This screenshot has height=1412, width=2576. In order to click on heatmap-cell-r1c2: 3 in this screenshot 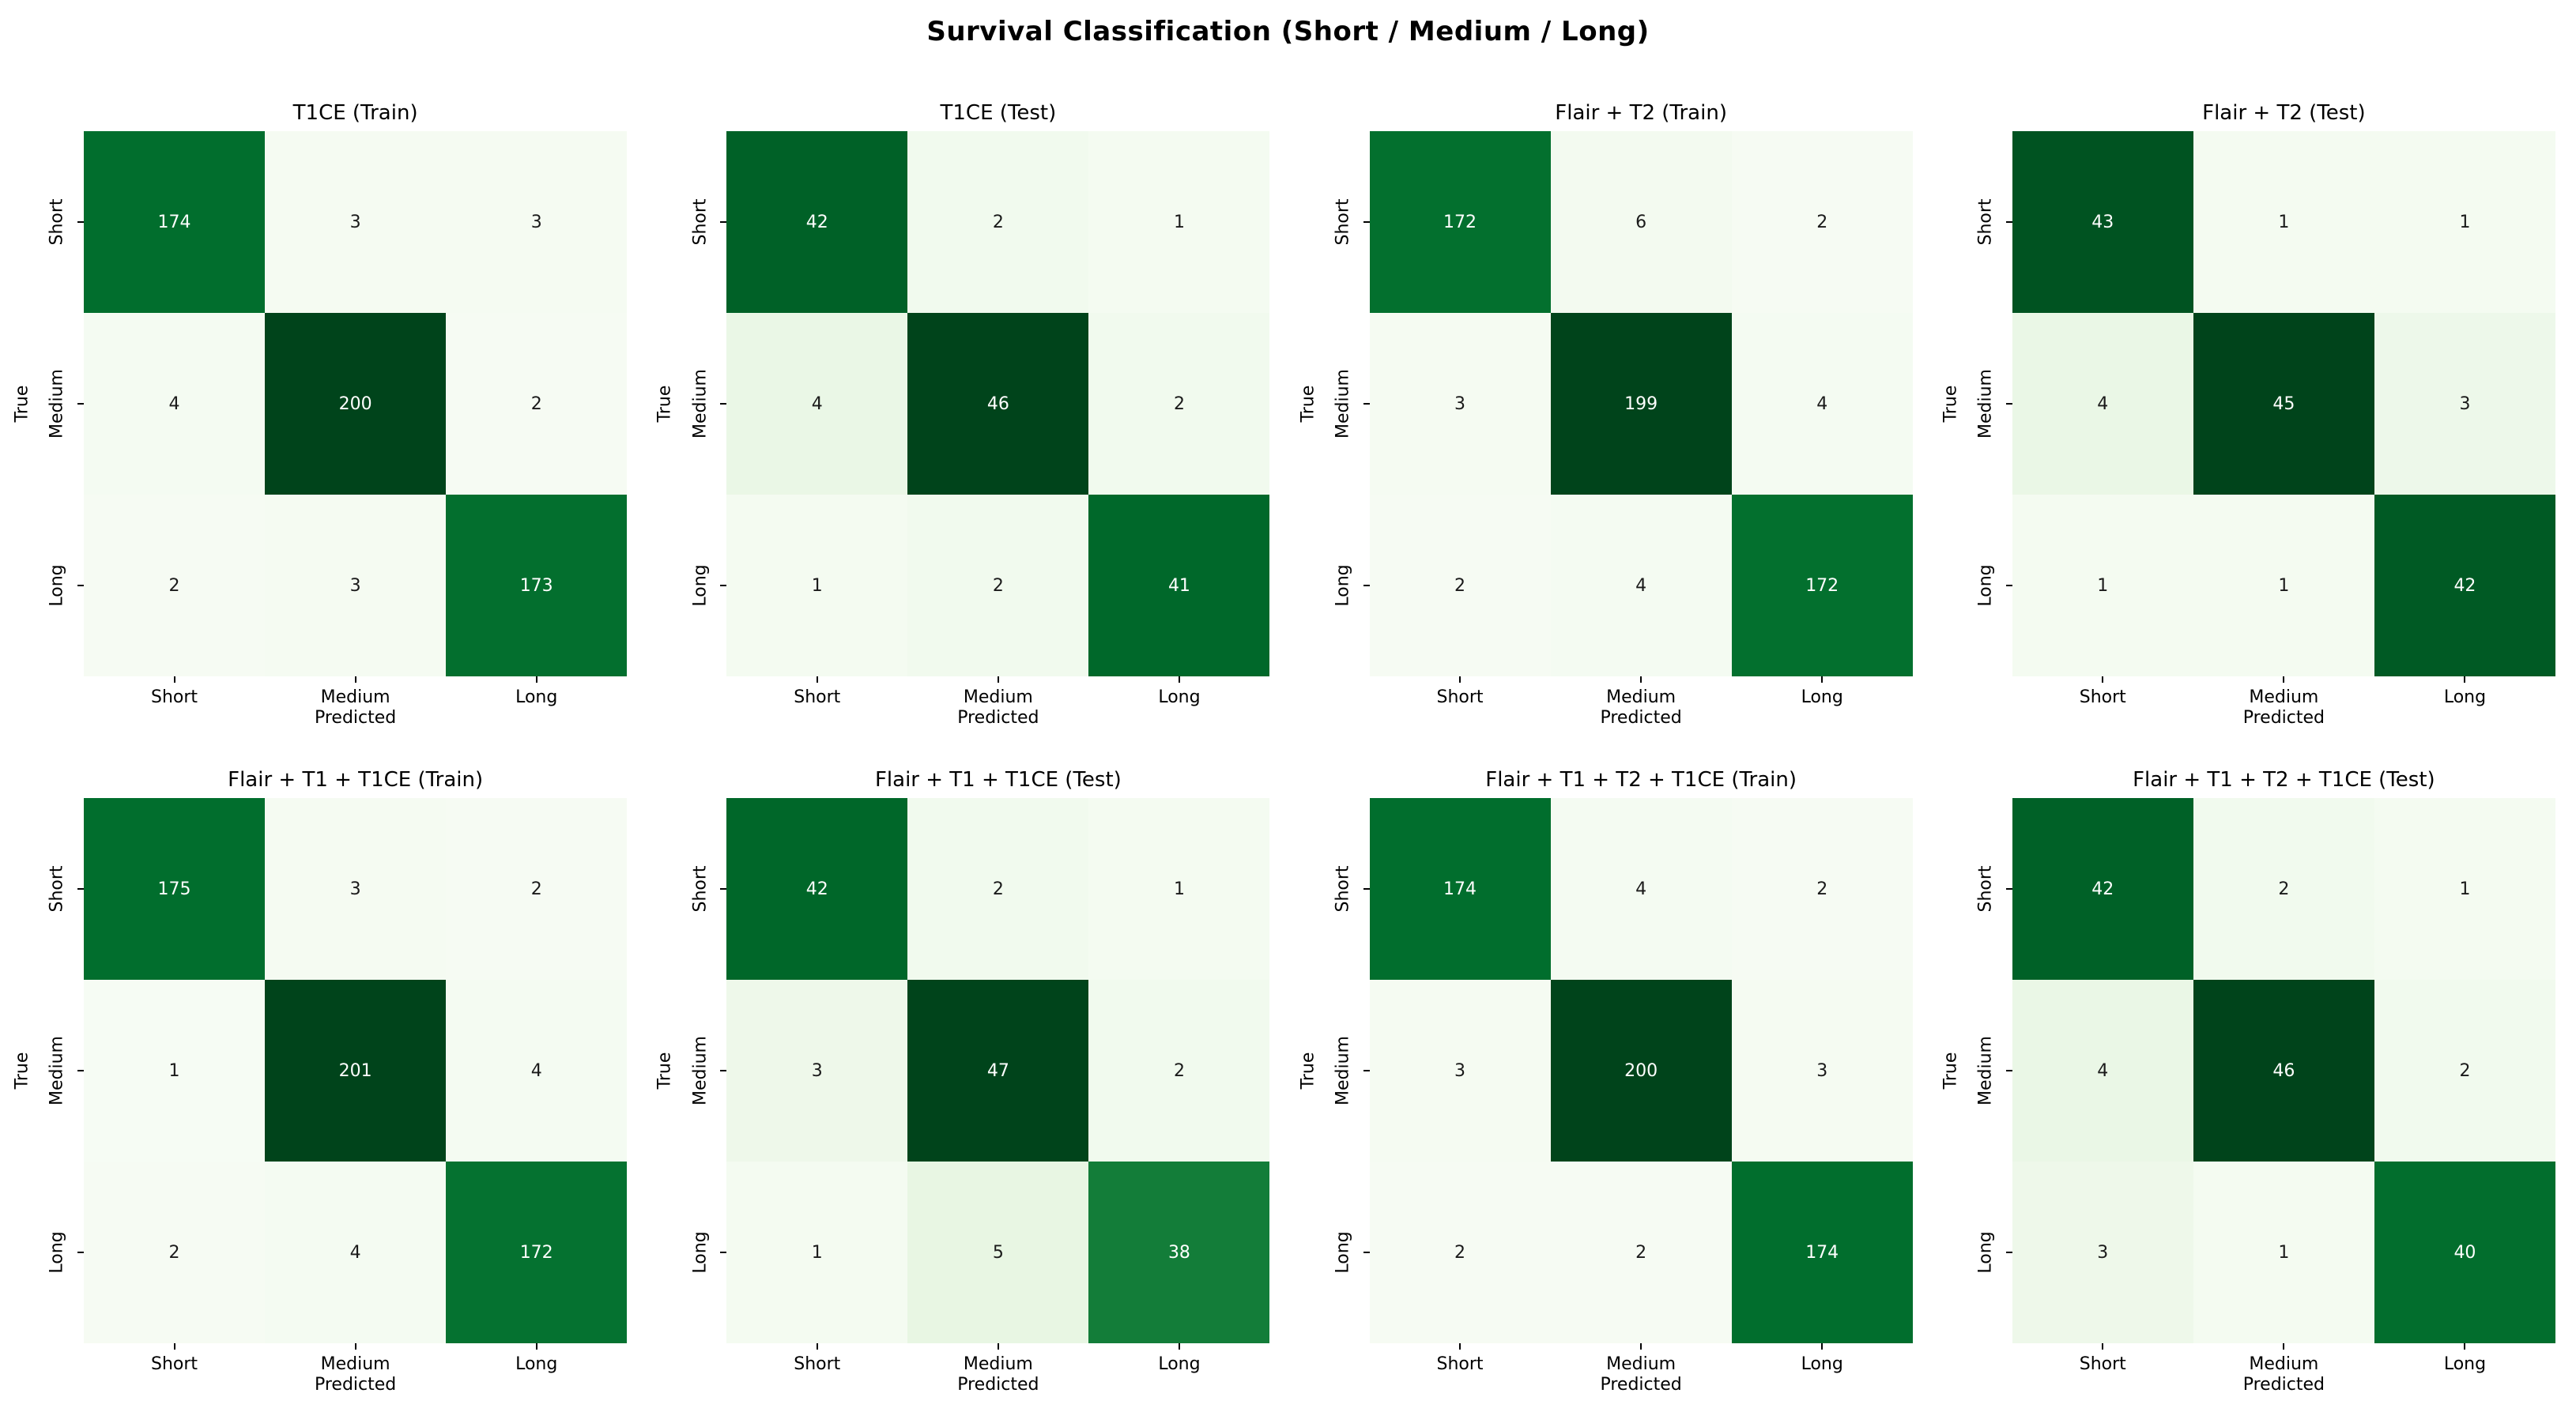, I will do `click(1822, 1071)`.